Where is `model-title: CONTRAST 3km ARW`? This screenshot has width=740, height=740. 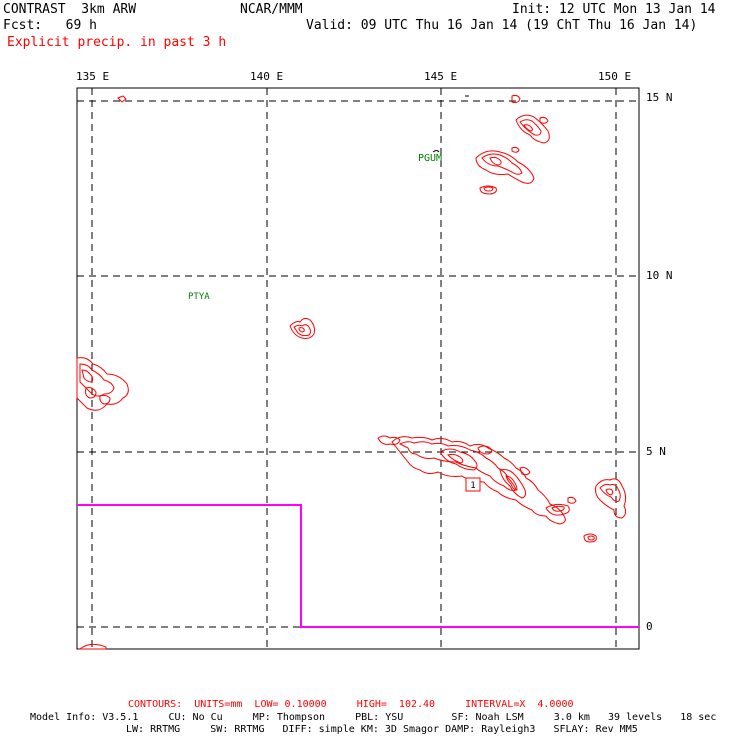 model-title: CONTRAST 3km ARW is located at coordinates (70, 9).